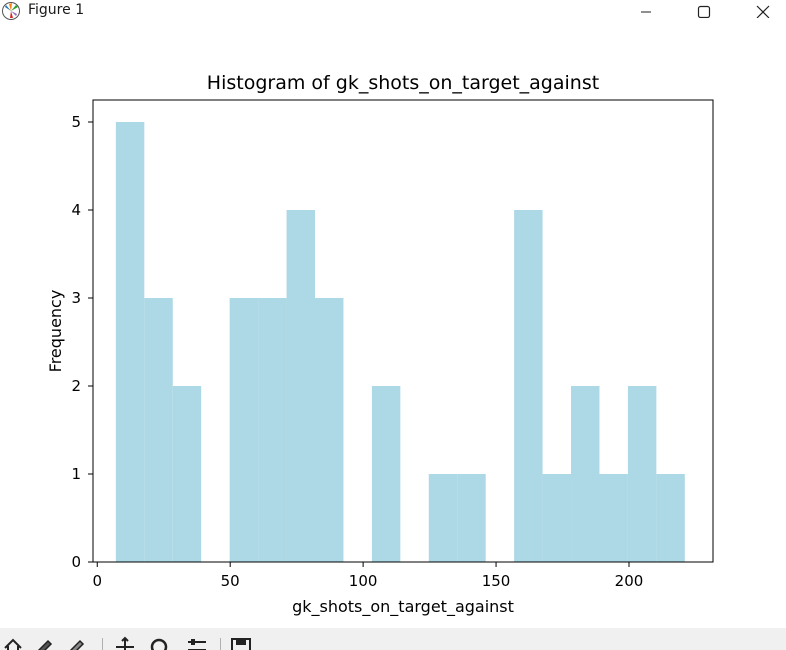 The width and height of the screenshot is (786, 650). I want to click on home-icon, so click(13, 644).